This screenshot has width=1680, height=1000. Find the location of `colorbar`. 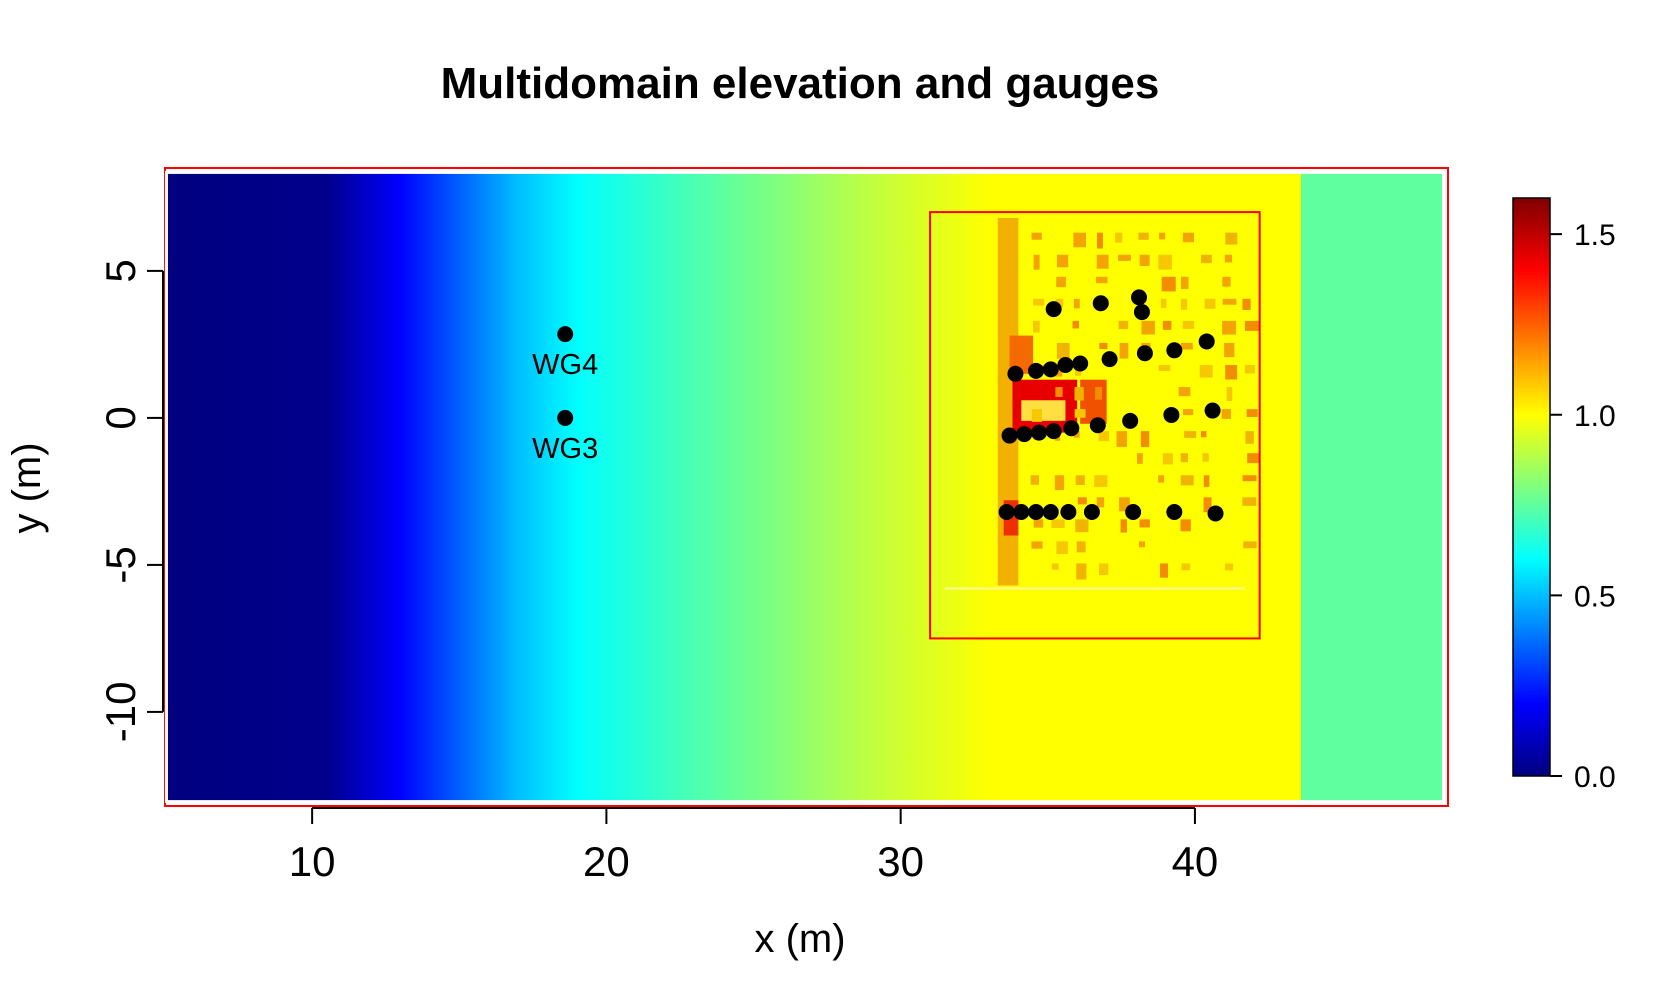

colorbar is located at coordinates (1531, 487).